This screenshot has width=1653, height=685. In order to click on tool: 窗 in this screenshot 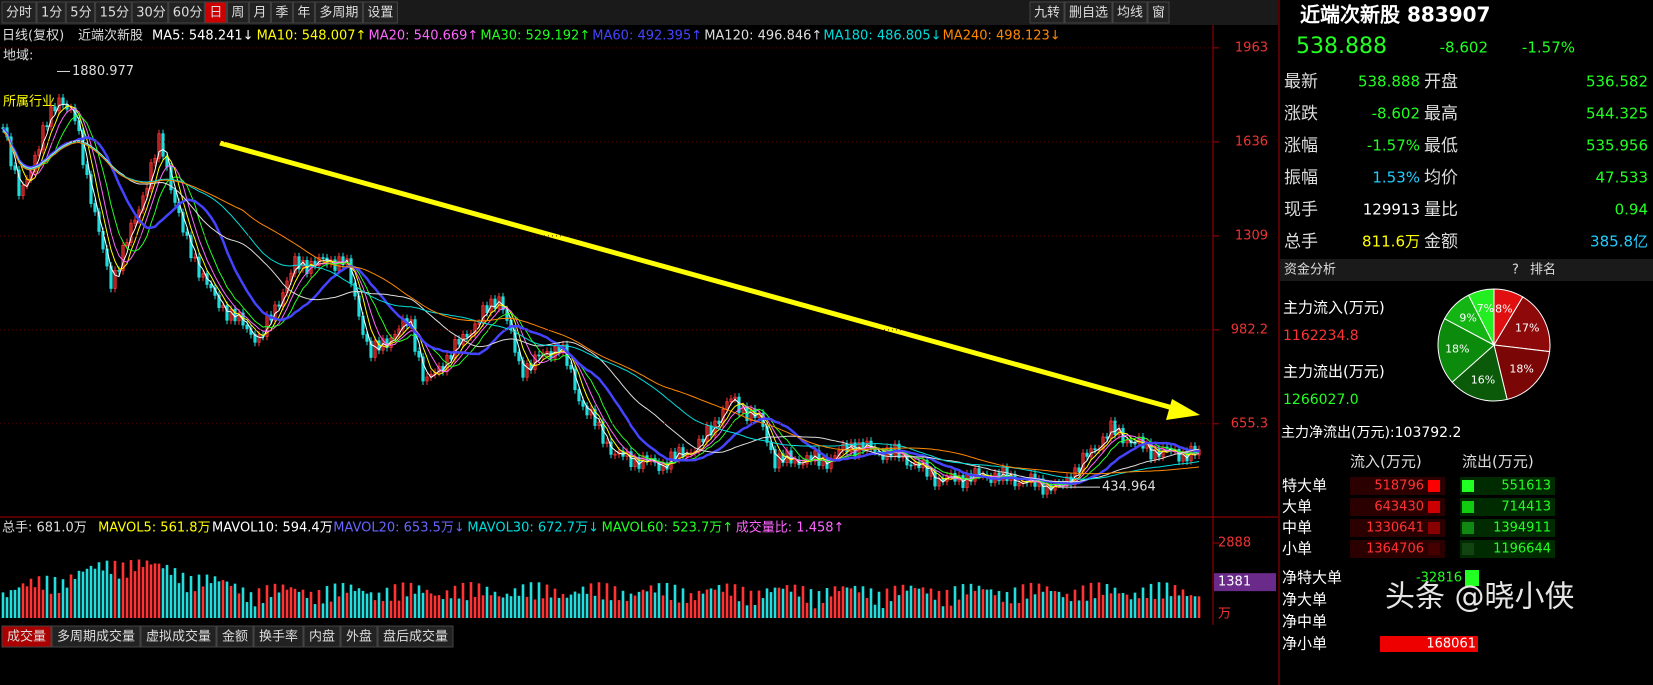, I will do `click(1158, 13)`.